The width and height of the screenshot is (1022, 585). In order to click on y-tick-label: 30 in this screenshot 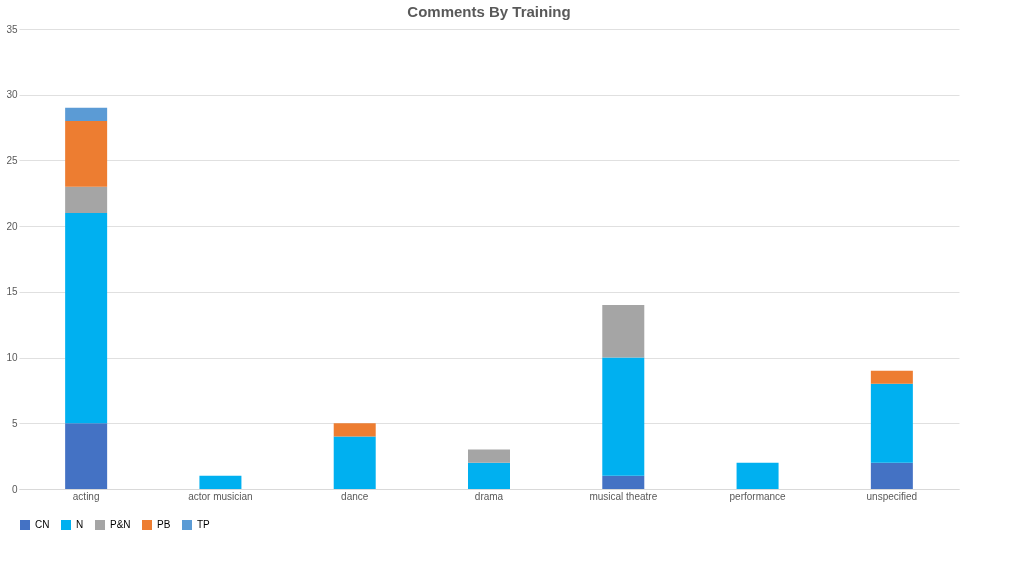, I will do `click(12, 95)`.